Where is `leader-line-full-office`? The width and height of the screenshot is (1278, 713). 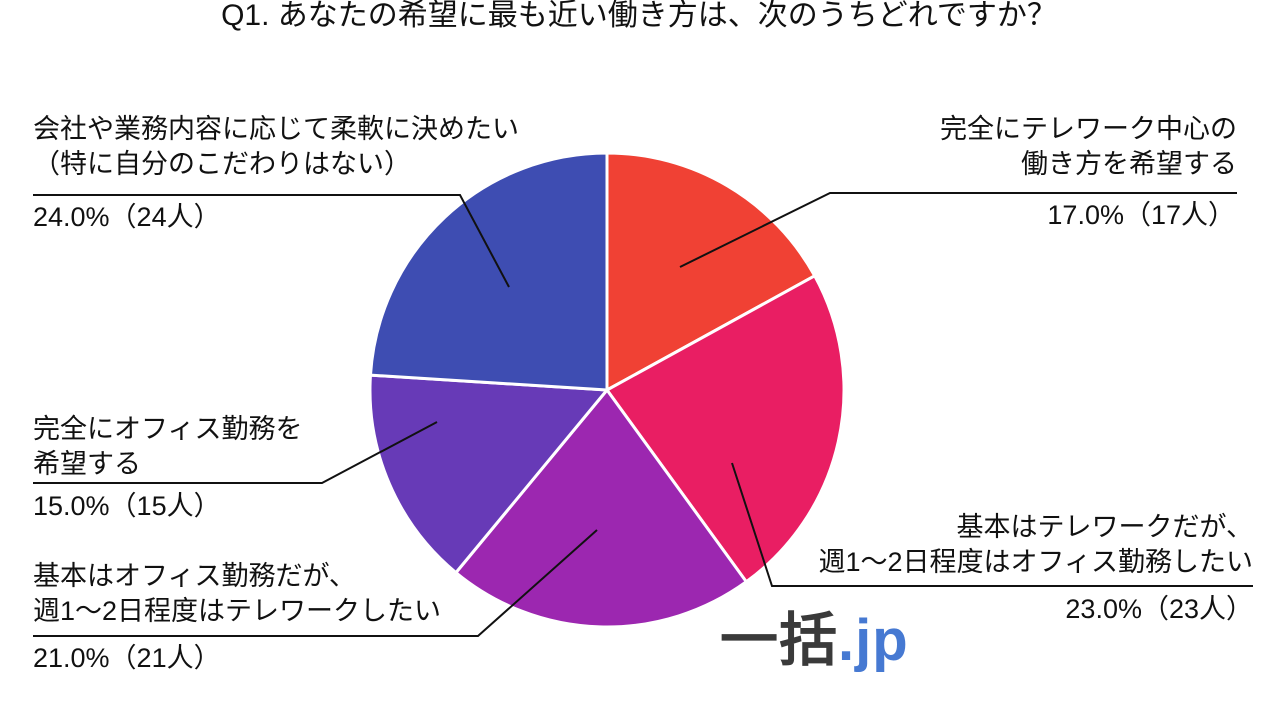
leader-line-full-office is located at coordinates (235, 452).